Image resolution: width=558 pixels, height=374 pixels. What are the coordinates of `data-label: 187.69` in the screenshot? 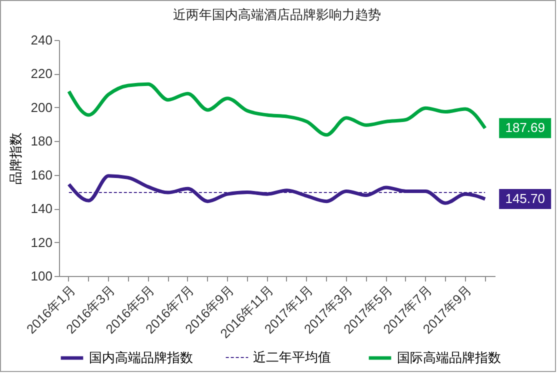 It's located at (525, 128).